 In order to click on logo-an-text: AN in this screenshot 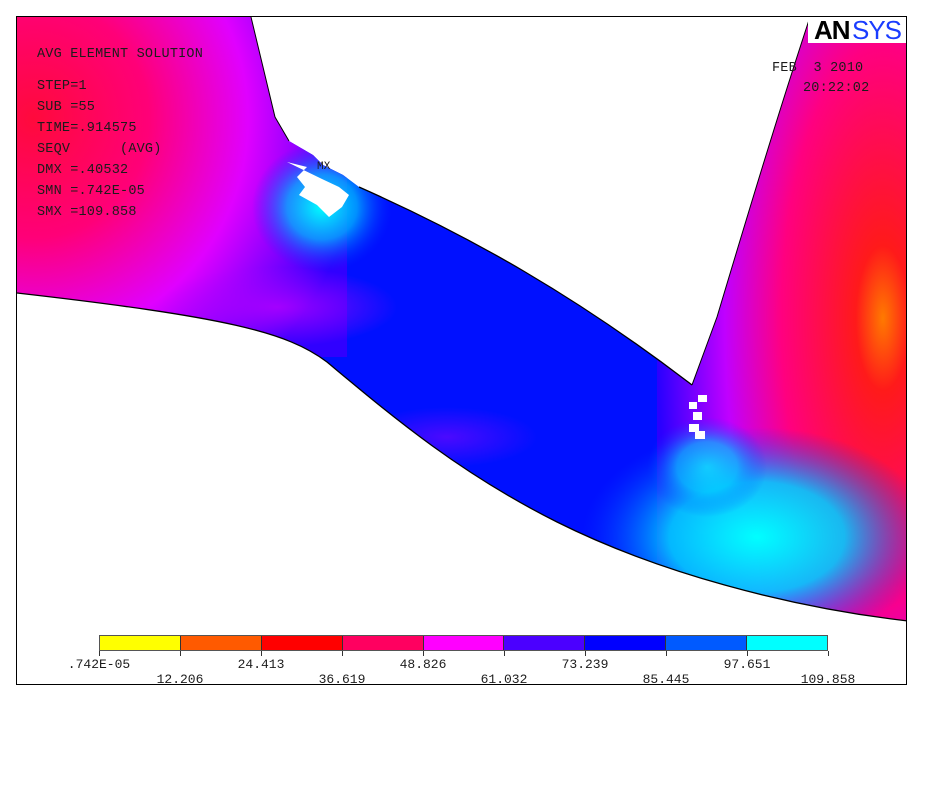, I will do `click(832, 30)`.